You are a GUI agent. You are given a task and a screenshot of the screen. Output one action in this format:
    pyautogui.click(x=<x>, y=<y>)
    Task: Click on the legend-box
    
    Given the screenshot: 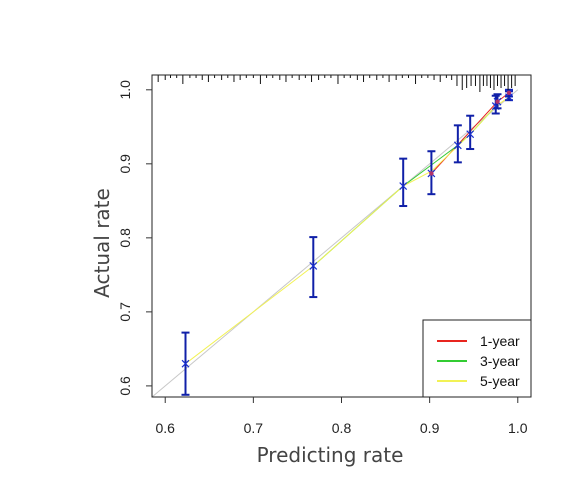 What is the action you would take?
    pyautogui.click(x=477, y=358)
    